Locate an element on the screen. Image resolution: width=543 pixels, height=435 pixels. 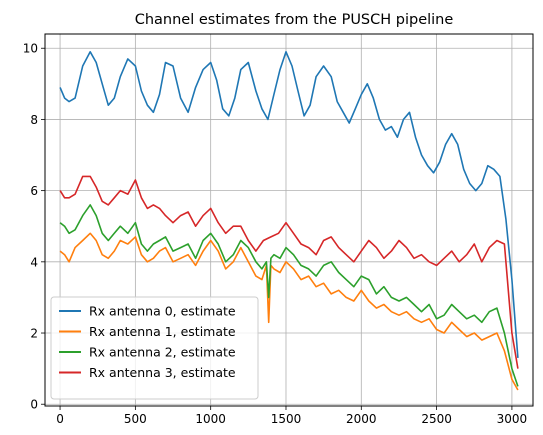
x-tick-label: 1000 is located at coordinates (210, 419).